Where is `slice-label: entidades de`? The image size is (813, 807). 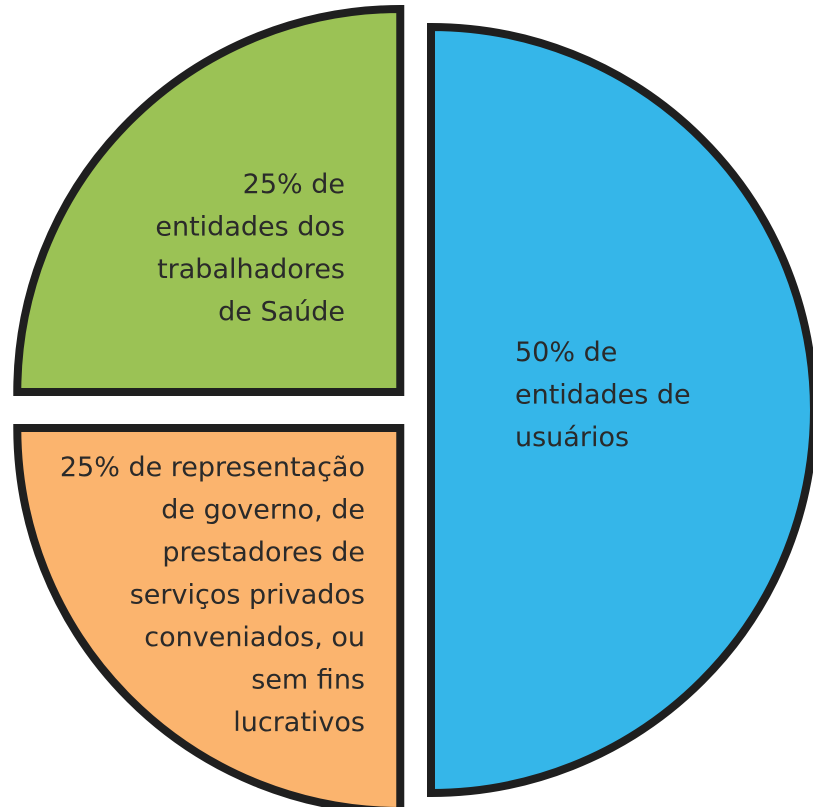
slice-label: entidades de is located at coordinates (603, 394).